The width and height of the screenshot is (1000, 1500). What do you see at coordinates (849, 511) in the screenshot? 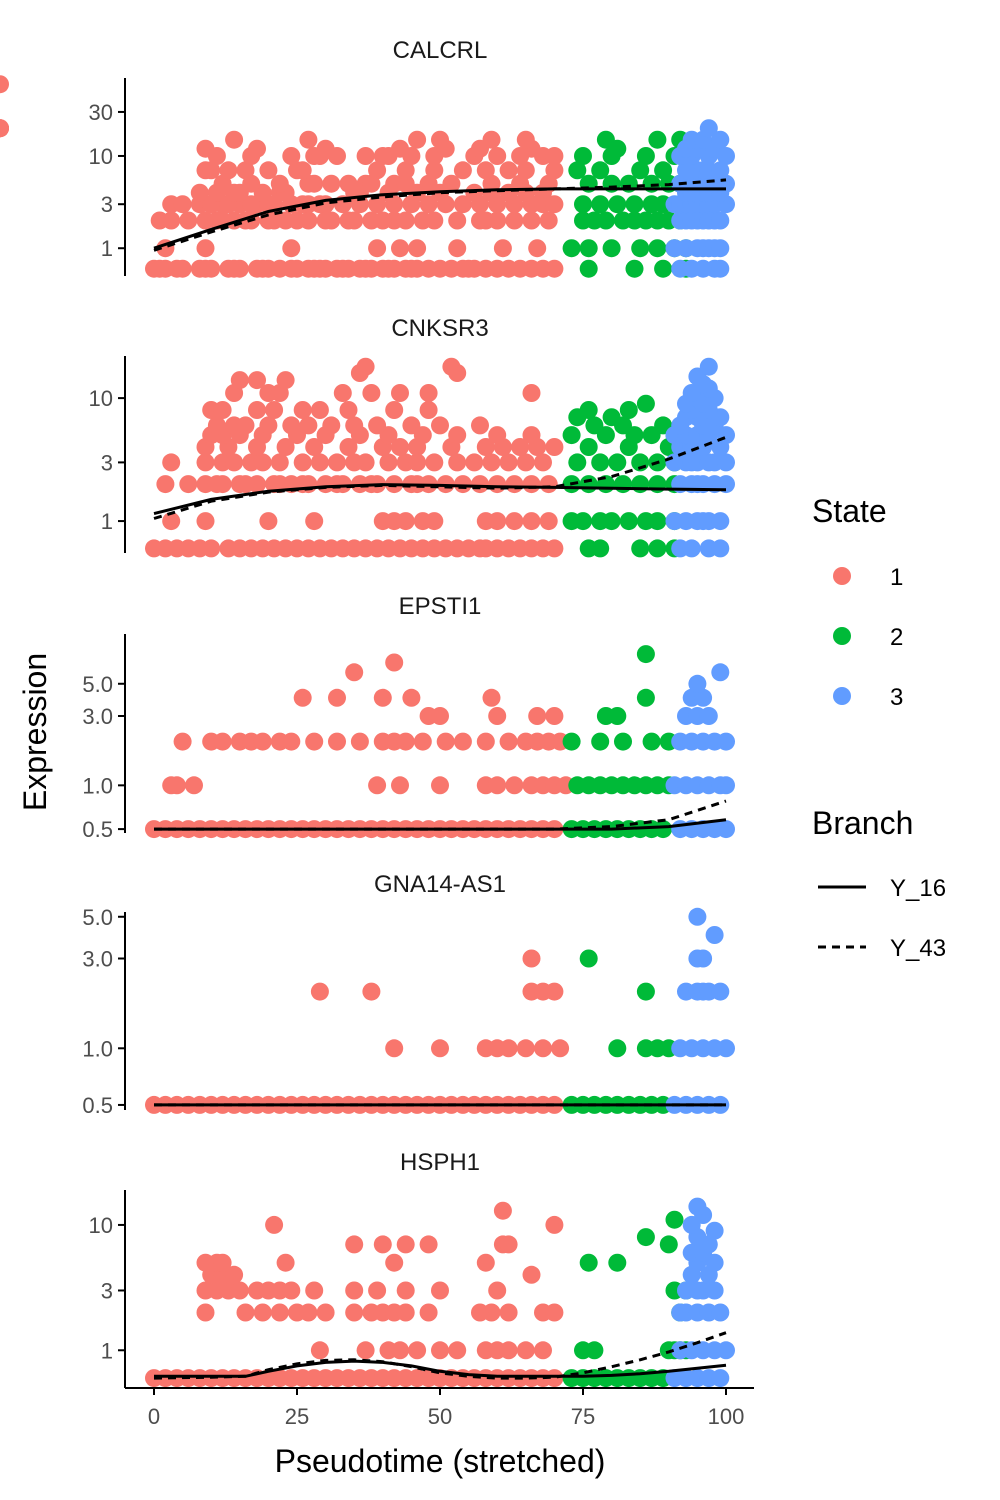
I see `state-legend-title: State` at bounding box center [849, 511].